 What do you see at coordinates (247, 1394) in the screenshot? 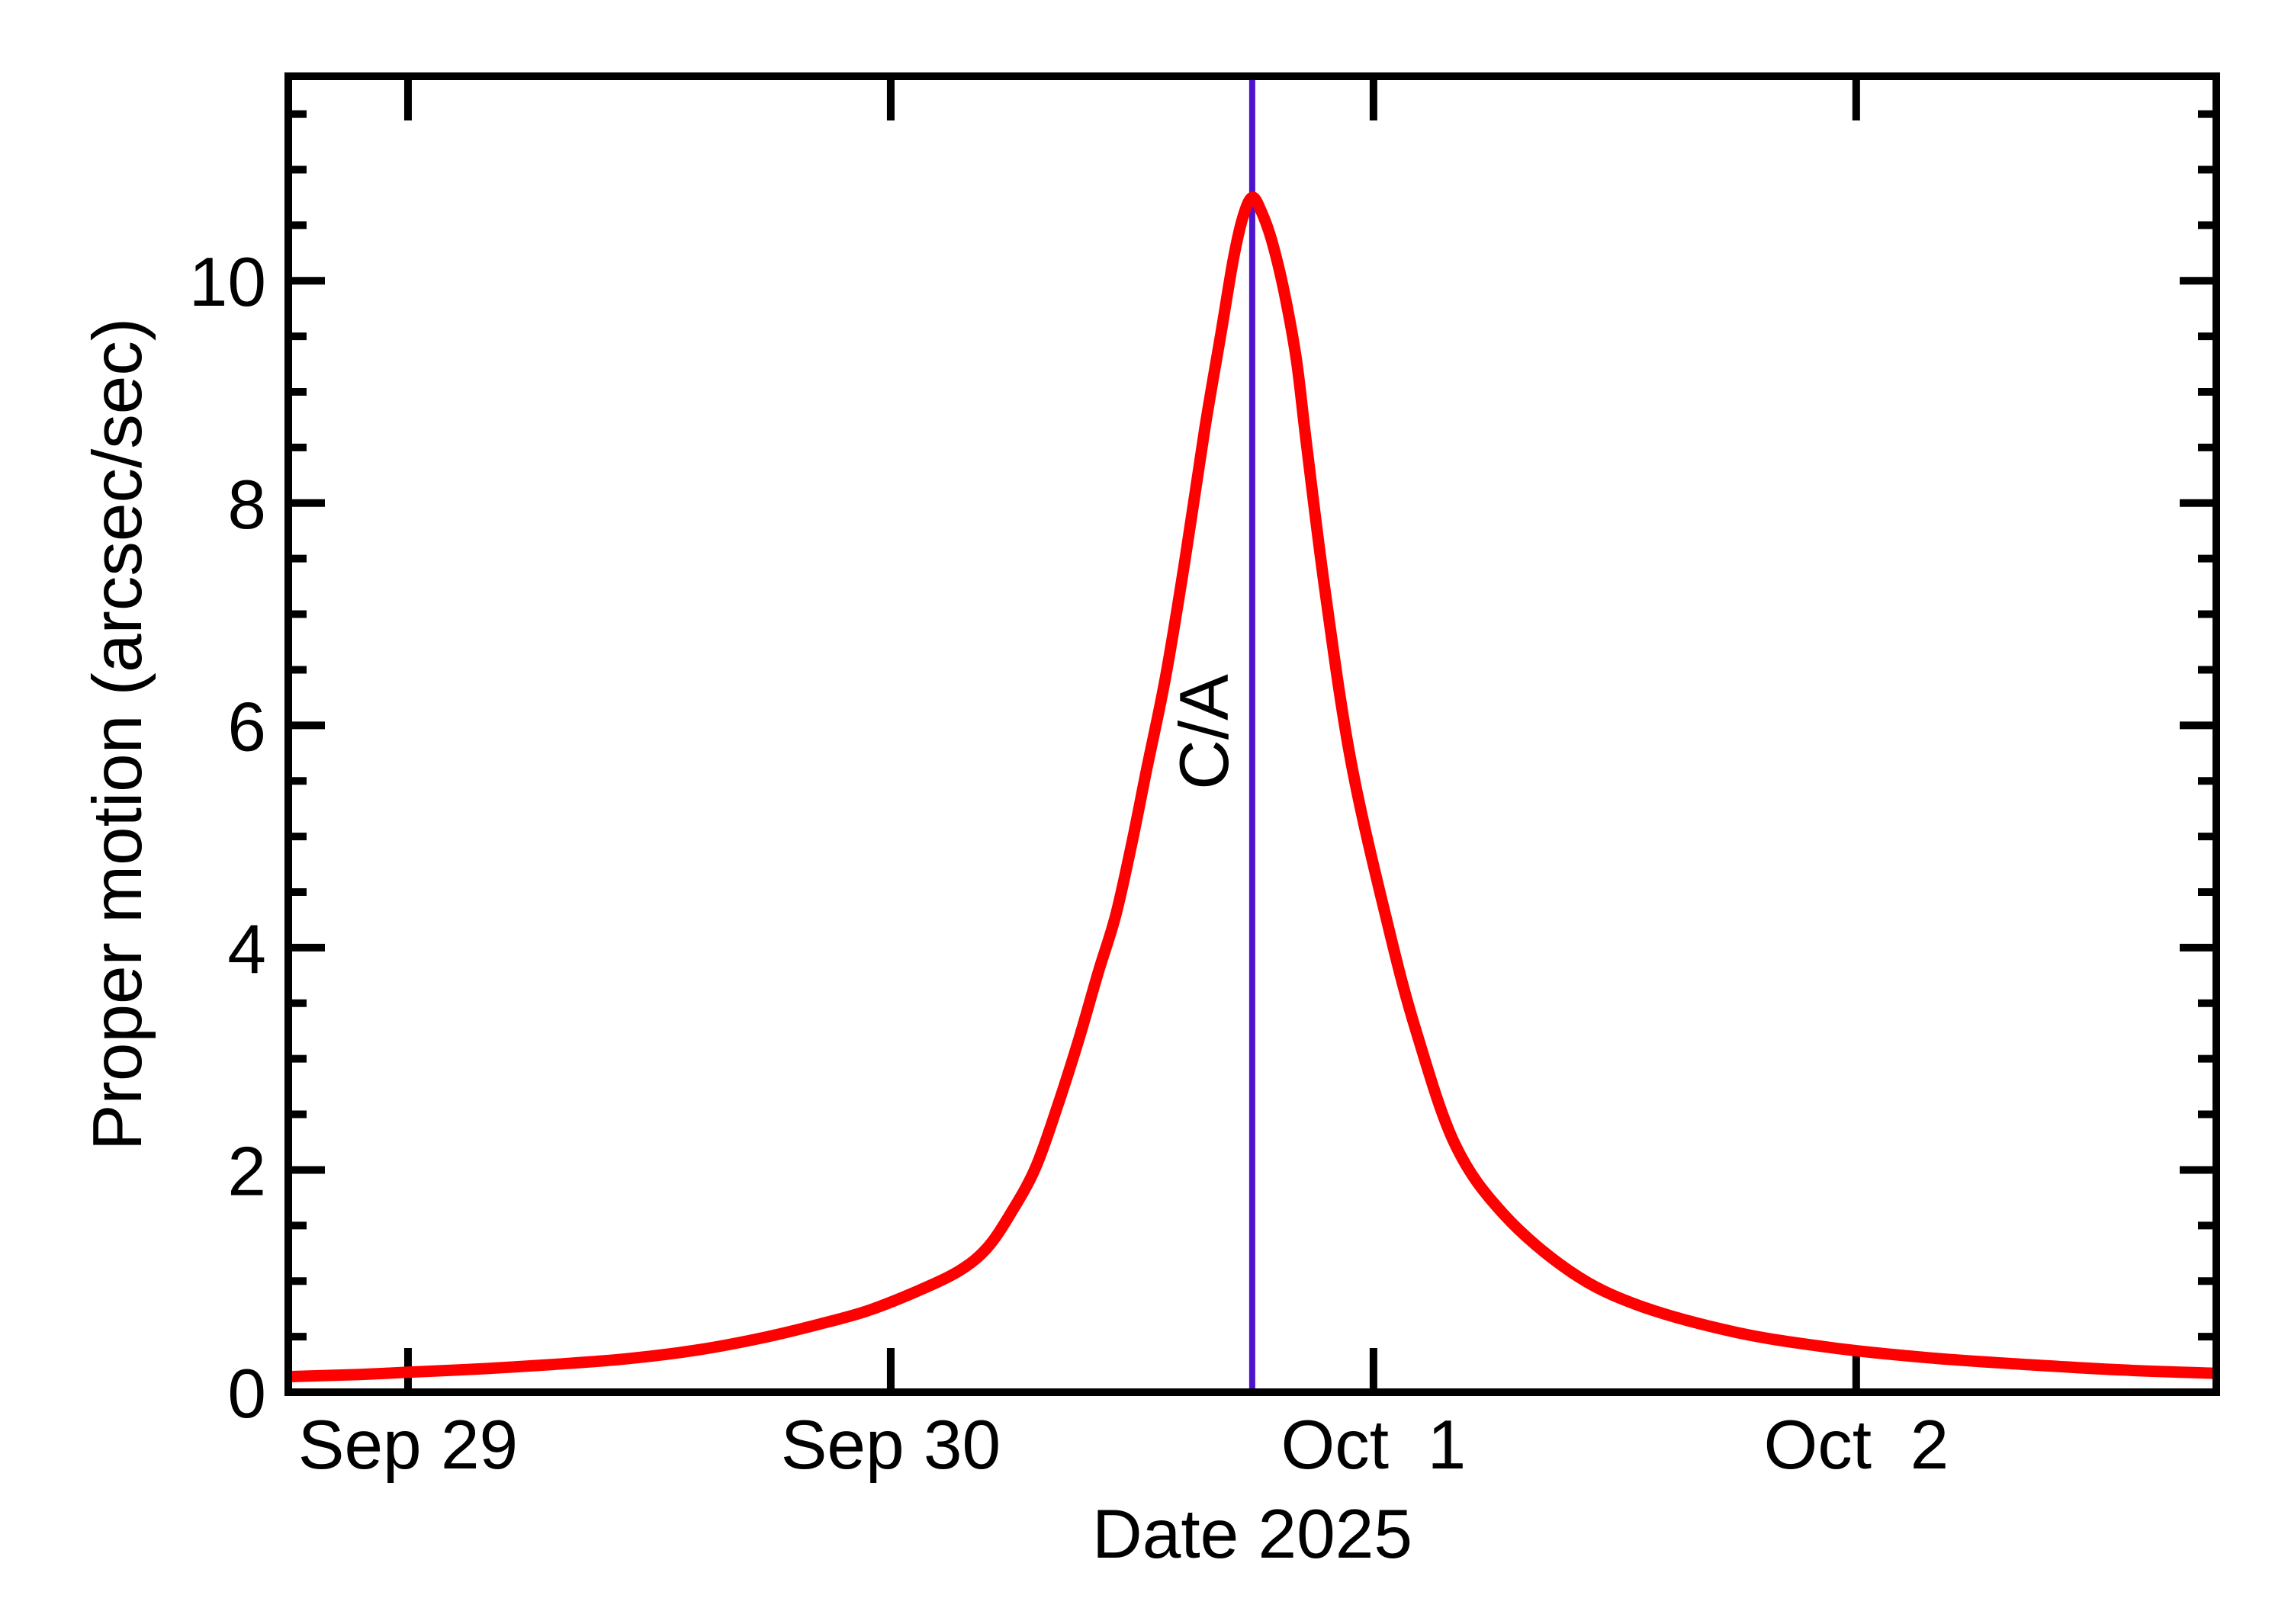
I see `y-tick-label: 0` at bounding box center [247, 1394].